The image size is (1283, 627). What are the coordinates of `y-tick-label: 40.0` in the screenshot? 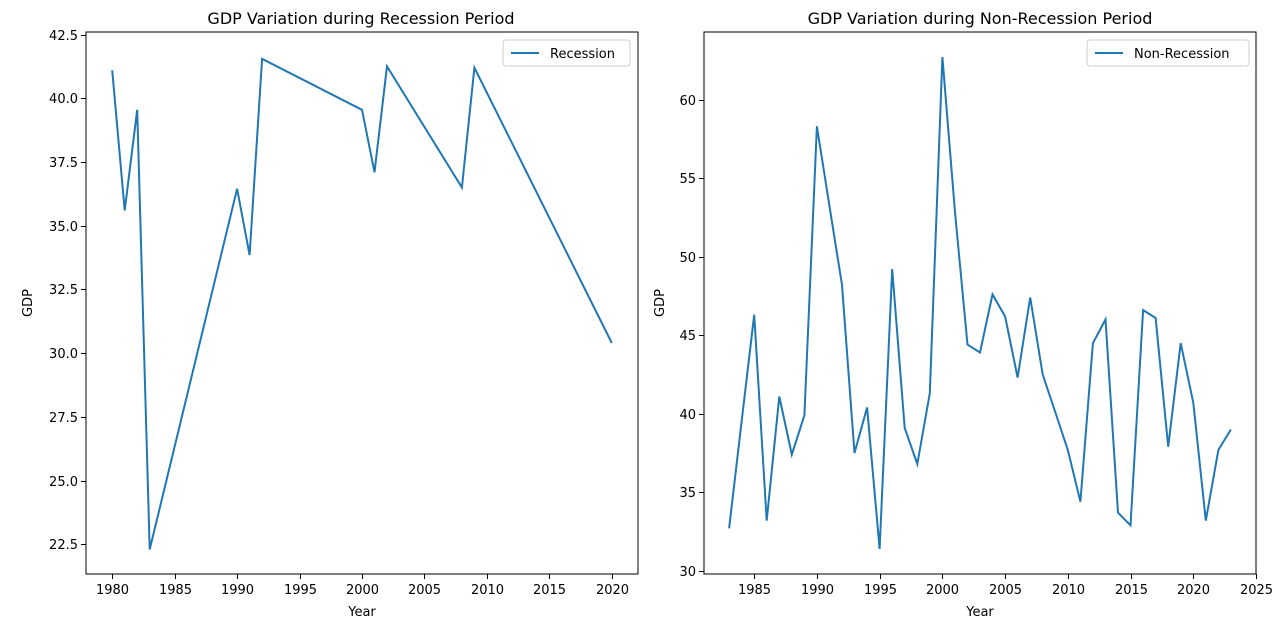 It's located at (63, 99).